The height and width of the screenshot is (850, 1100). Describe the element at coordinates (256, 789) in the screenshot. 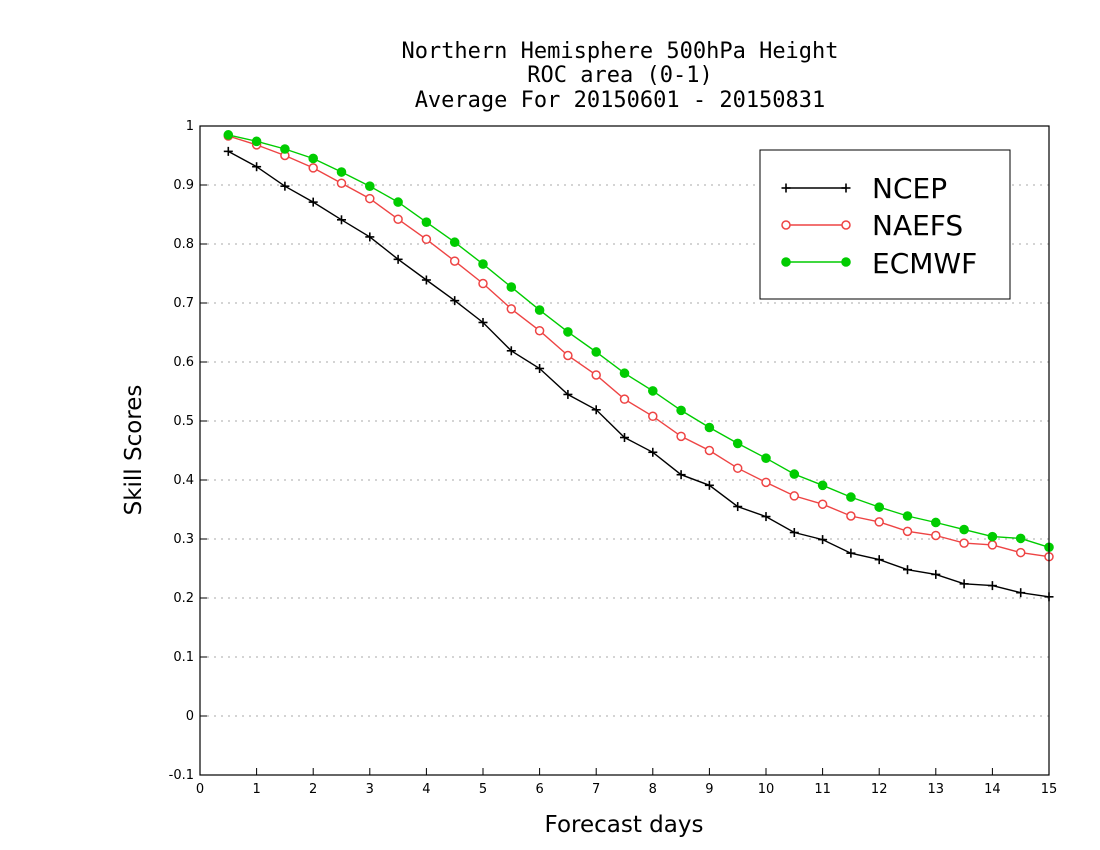

I see `x-tick-label: 1` at that location.